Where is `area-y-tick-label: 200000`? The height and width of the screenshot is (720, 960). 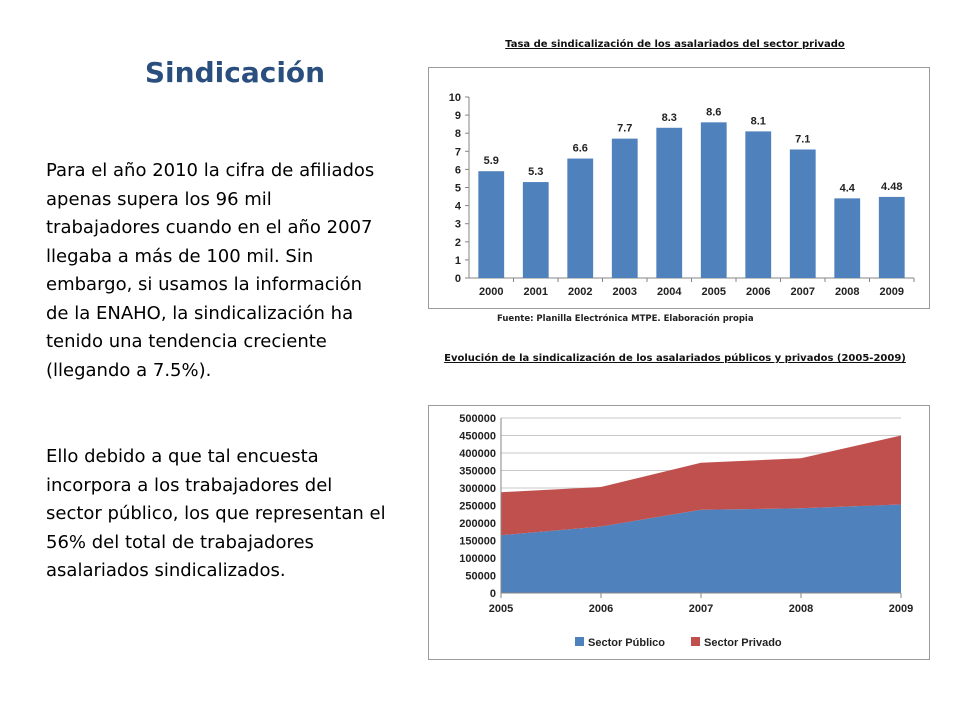 area-y-tick-label: 200000 is located at coordinates (477, 524).